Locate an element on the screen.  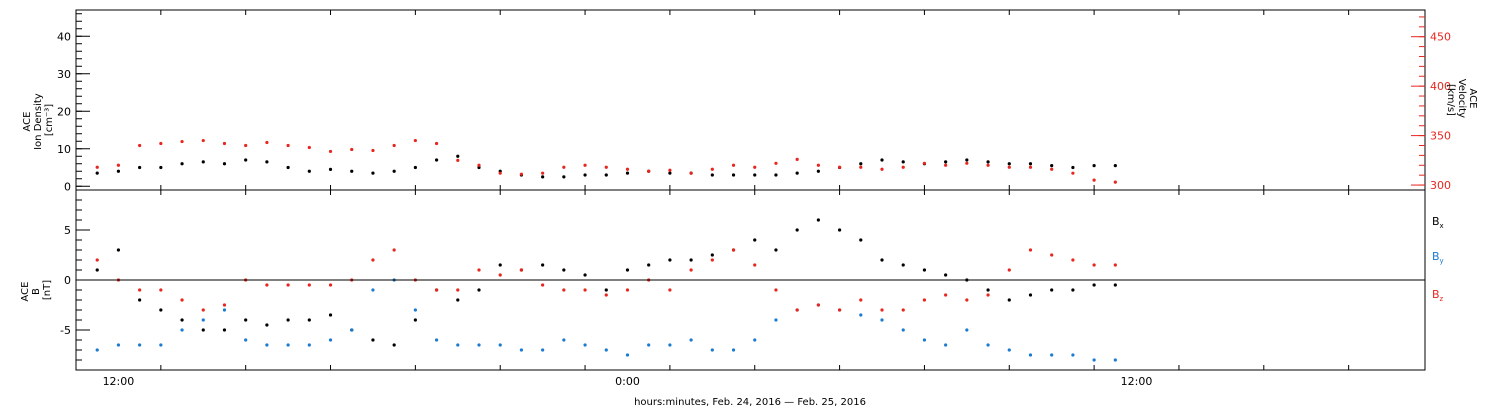
legend-bz: Bz is located at coordinates (1438, 295).